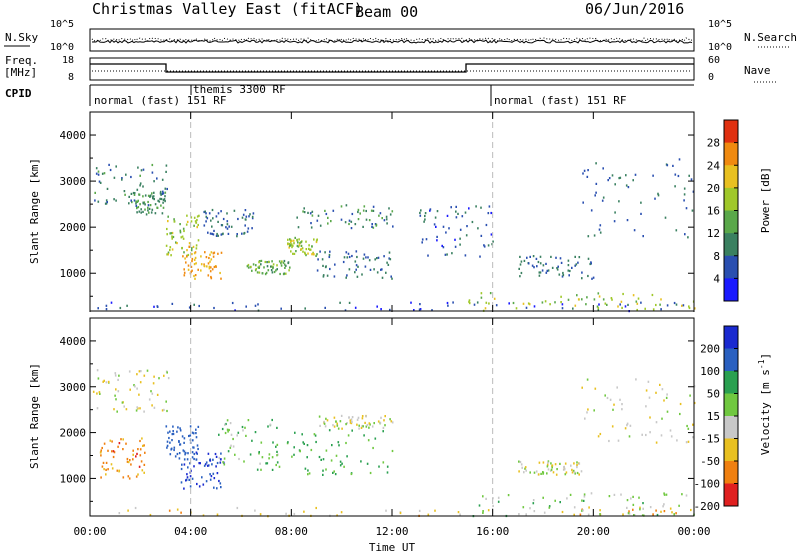 Image resolution: width=800 pixels, height=554 pixels. What do you see at coordinates (716, 419) in the screenshot?
I see `velocity-colorbar: 200 100 50 15 -15 -50 -100 -200` at bounding box center [716, 419].